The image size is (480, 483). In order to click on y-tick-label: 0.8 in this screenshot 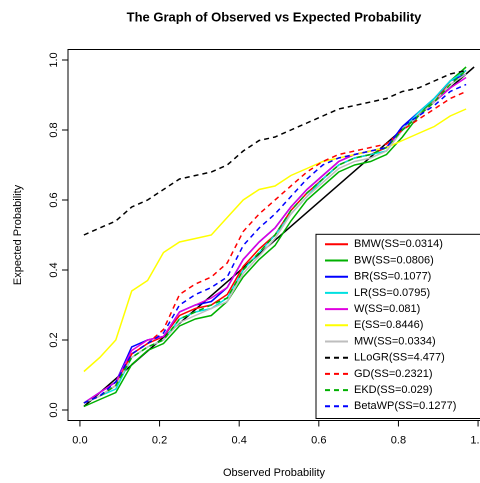, I will do `click(54, 129)`.